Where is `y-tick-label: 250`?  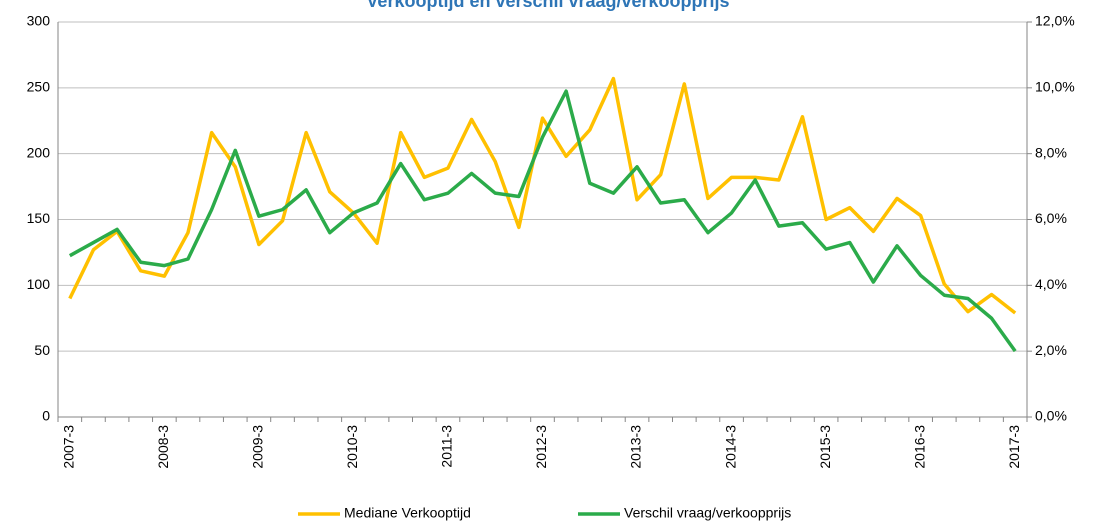 y-tick-label: 250 is located at coordinates (39, 87).